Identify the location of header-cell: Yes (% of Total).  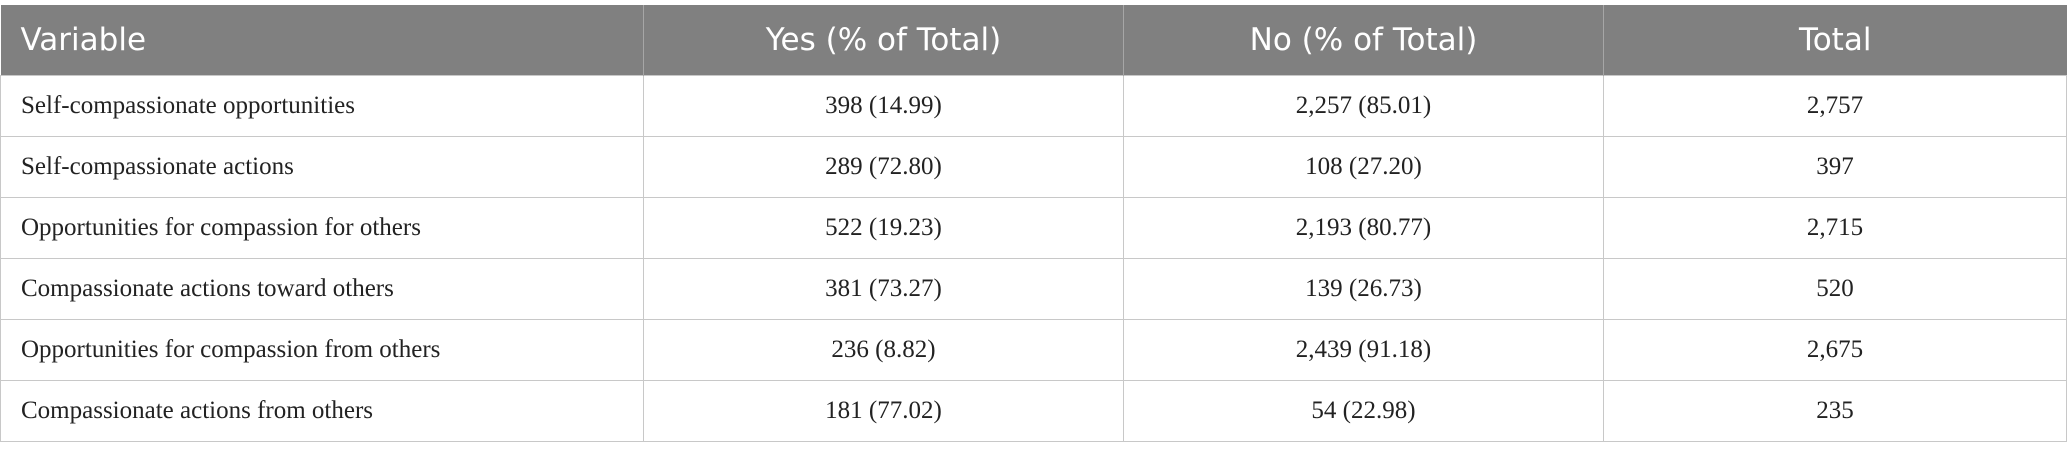
(883, 40).